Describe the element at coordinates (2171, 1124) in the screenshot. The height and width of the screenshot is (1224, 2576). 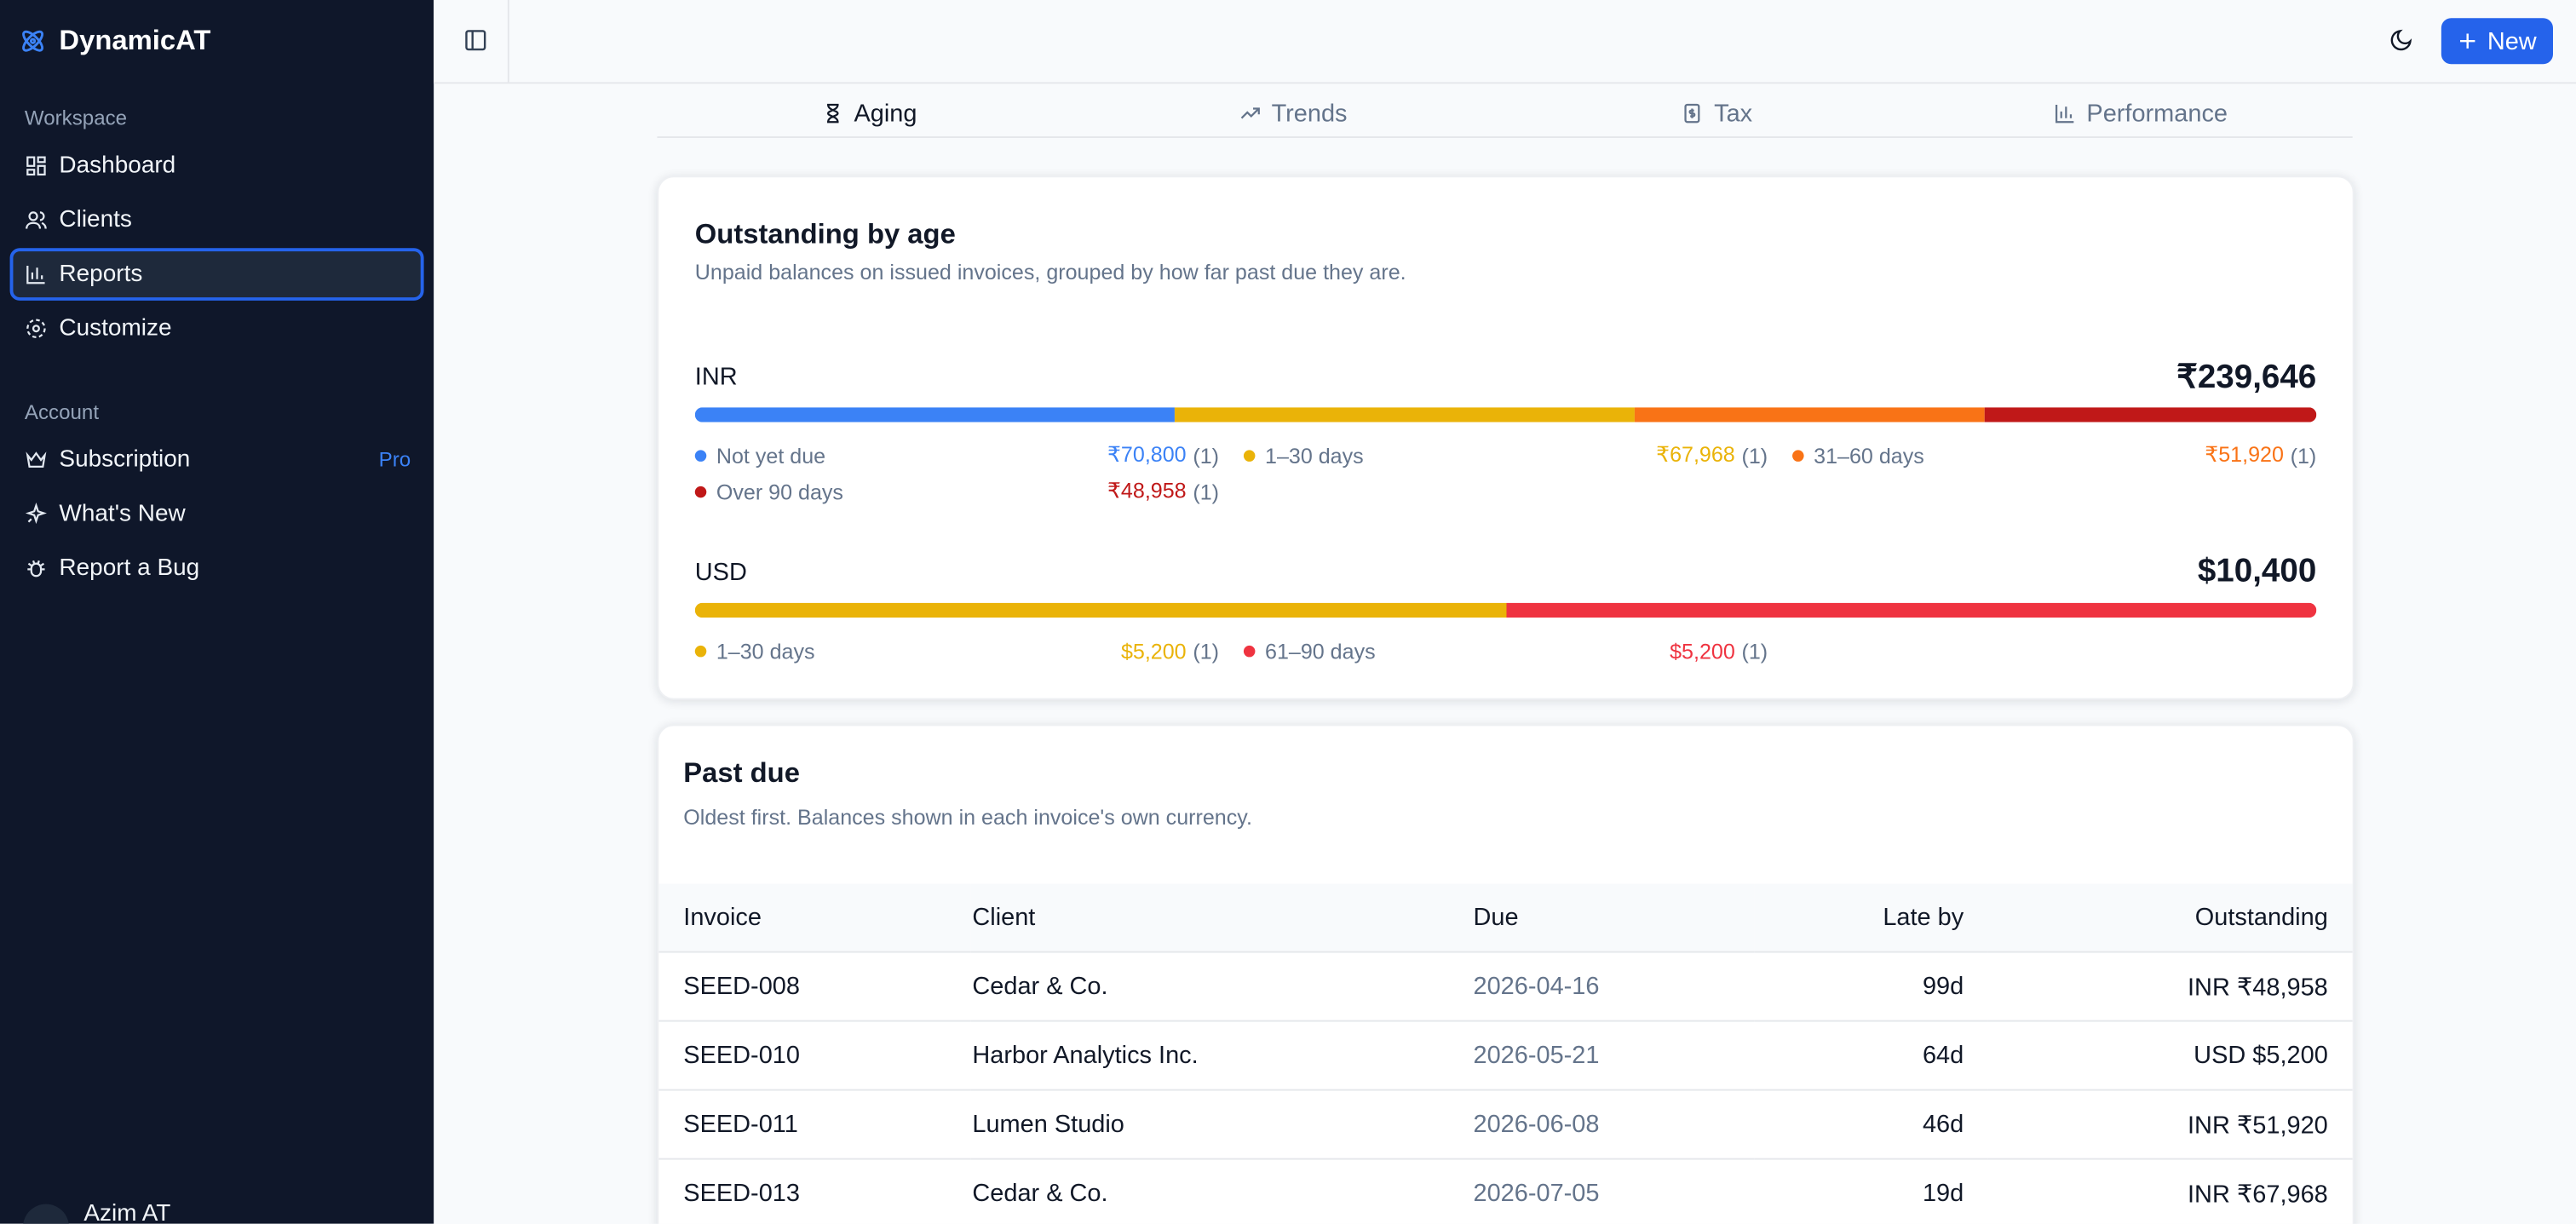
I see `table-cell: INR ₹51,920` at that location.